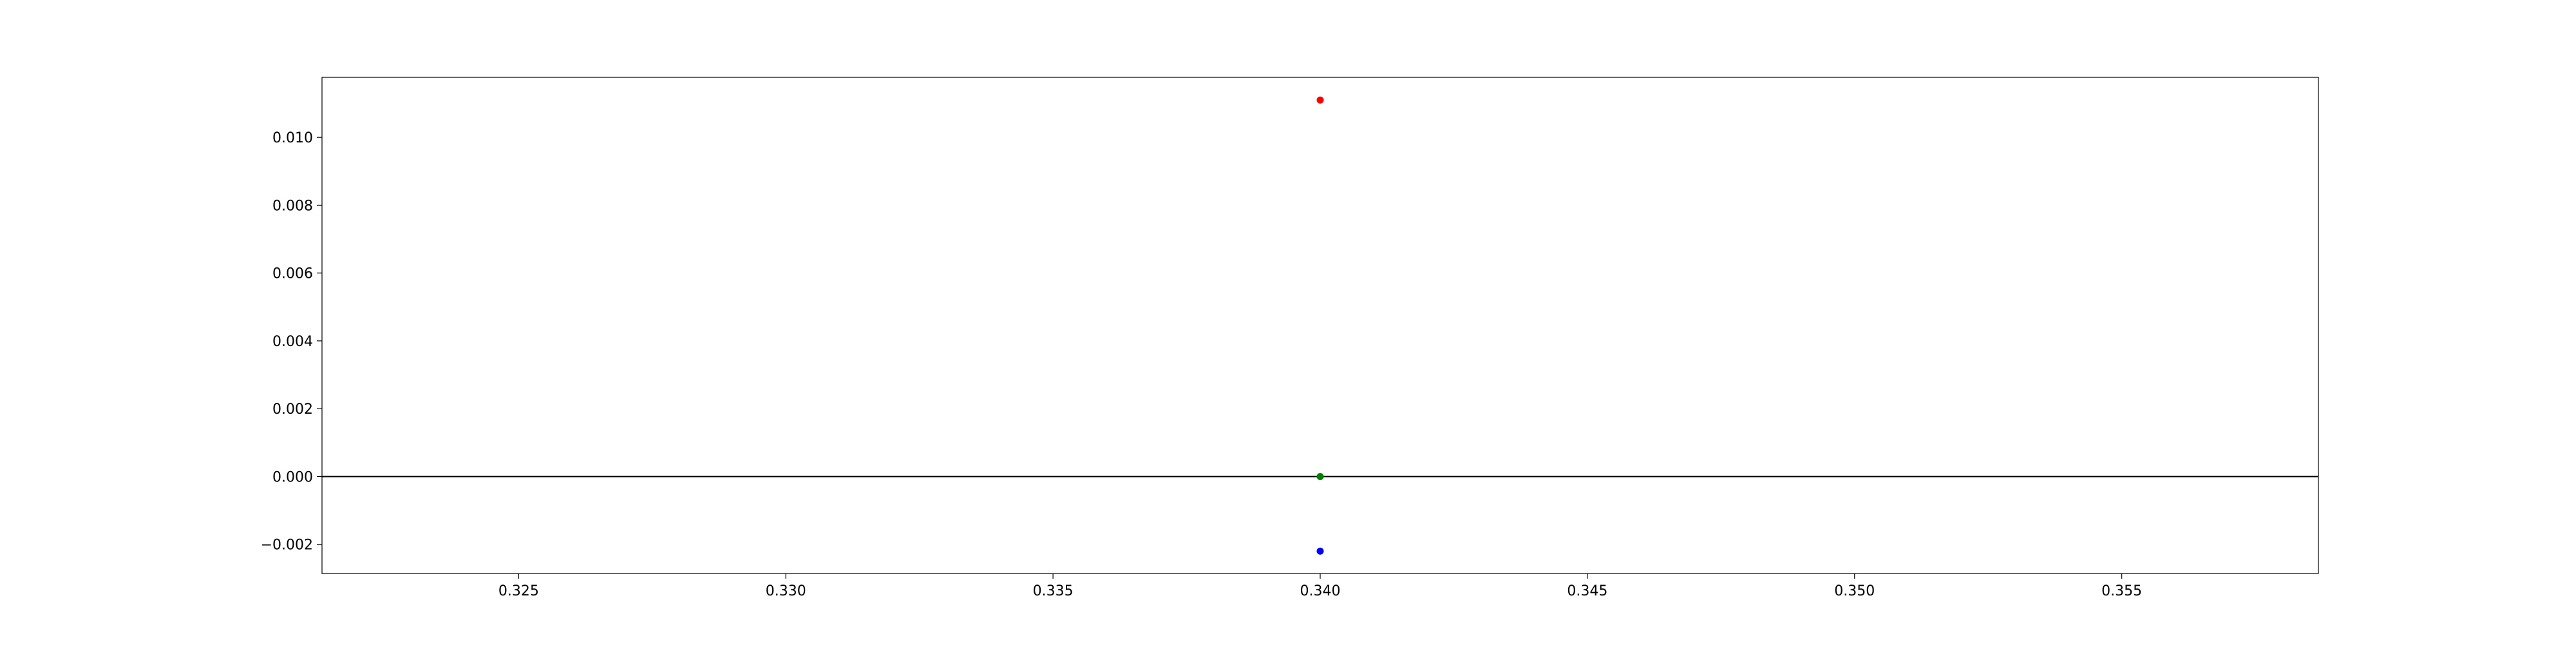 The width and height of the screenshot is (2576, 647). What do you see at coordinates (1587, 591) in the screenshot?
I see `x-tick-label: 0.345` at bounding box center [1587, 591].